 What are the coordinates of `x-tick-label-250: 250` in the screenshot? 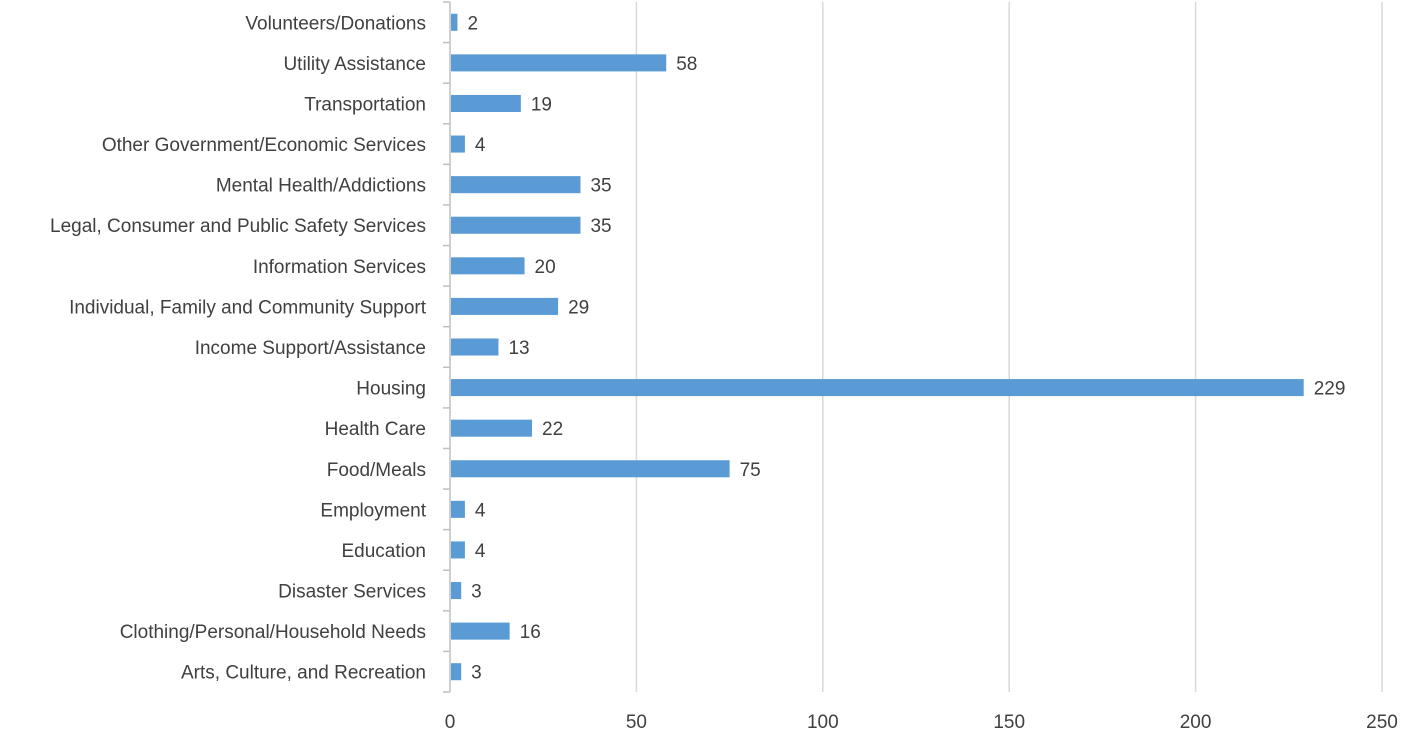 It's located at (1382, 722).